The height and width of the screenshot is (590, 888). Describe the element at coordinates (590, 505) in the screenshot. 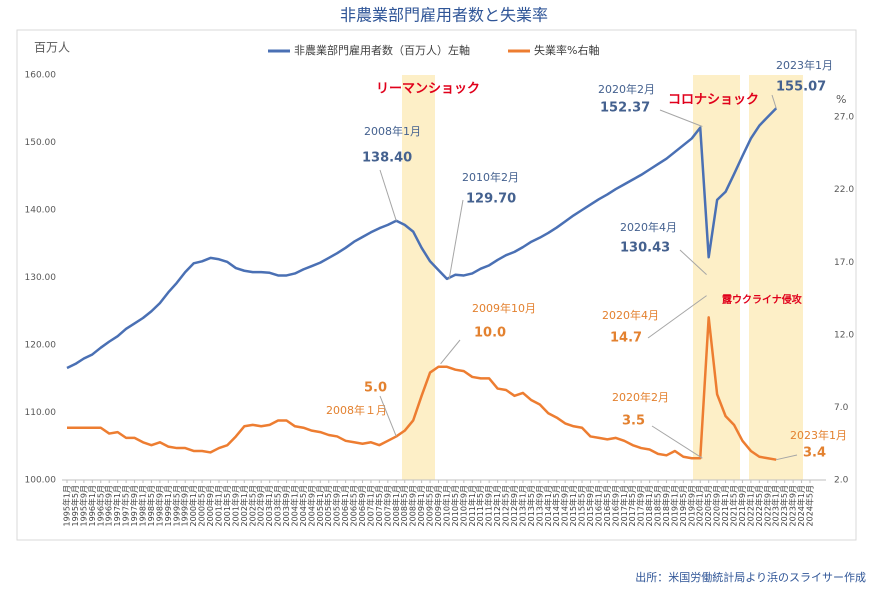

I see `x-tick-label: 2015年9月` at that location.